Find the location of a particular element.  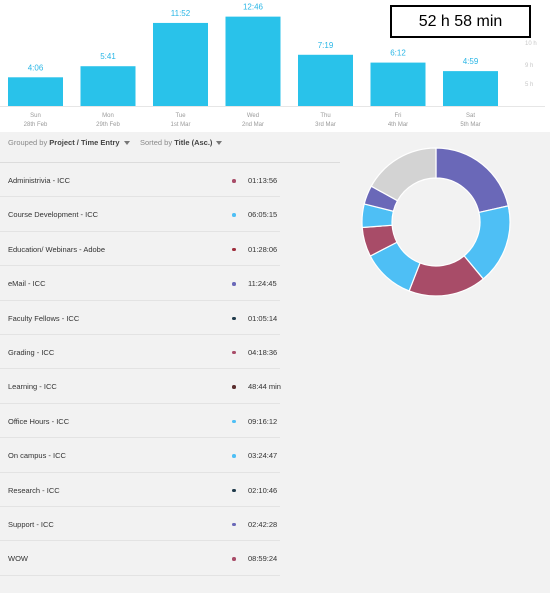

list-divider is located at coordinates (170, 162).